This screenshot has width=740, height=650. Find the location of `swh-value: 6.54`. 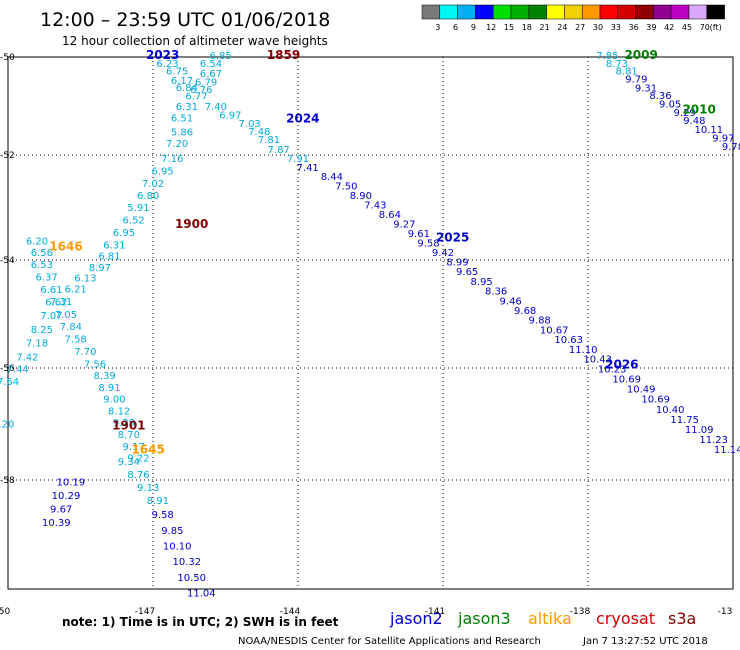

swh-value: 6.54 is located at coordinates (211, 64).